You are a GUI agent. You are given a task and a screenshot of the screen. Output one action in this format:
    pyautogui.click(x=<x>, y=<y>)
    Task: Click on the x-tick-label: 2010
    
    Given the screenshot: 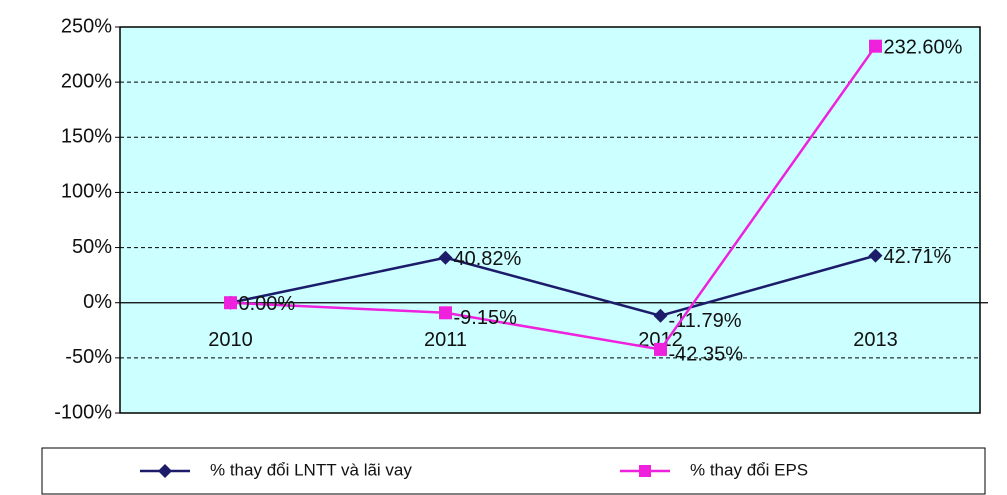 What is the action you would take?
    pyautogui.click(x=230, y=340)
    